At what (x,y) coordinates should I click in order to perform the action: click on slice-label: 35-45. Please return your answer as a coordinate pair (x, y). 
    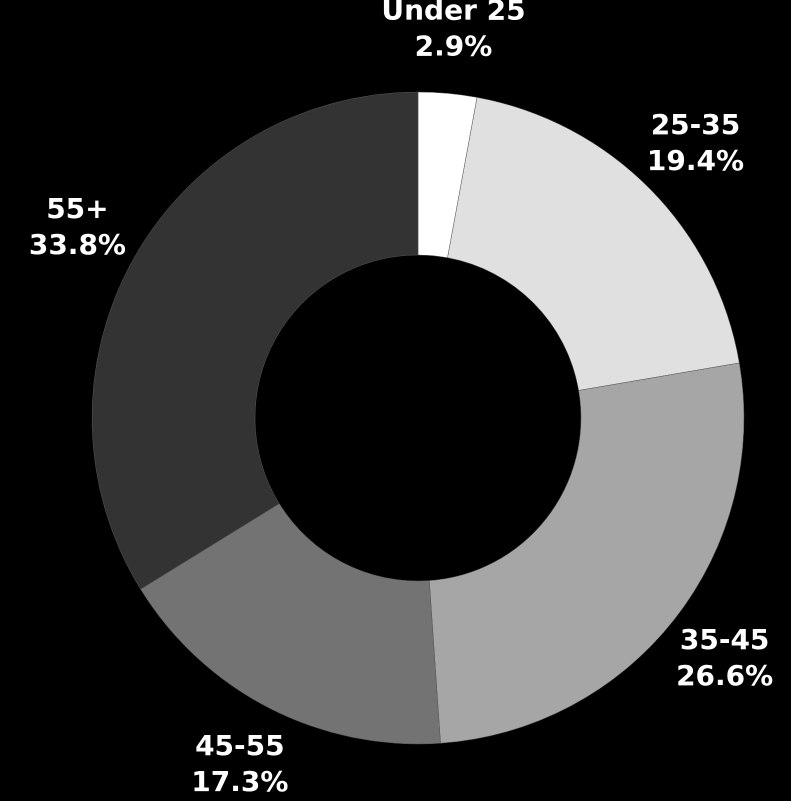
    Looking at the image, I should click on (725, 639).